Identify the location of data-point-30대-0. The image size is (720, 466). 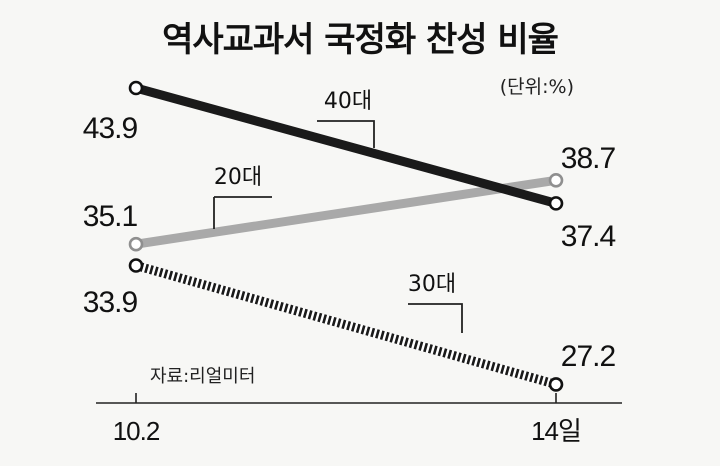
(136, 265).